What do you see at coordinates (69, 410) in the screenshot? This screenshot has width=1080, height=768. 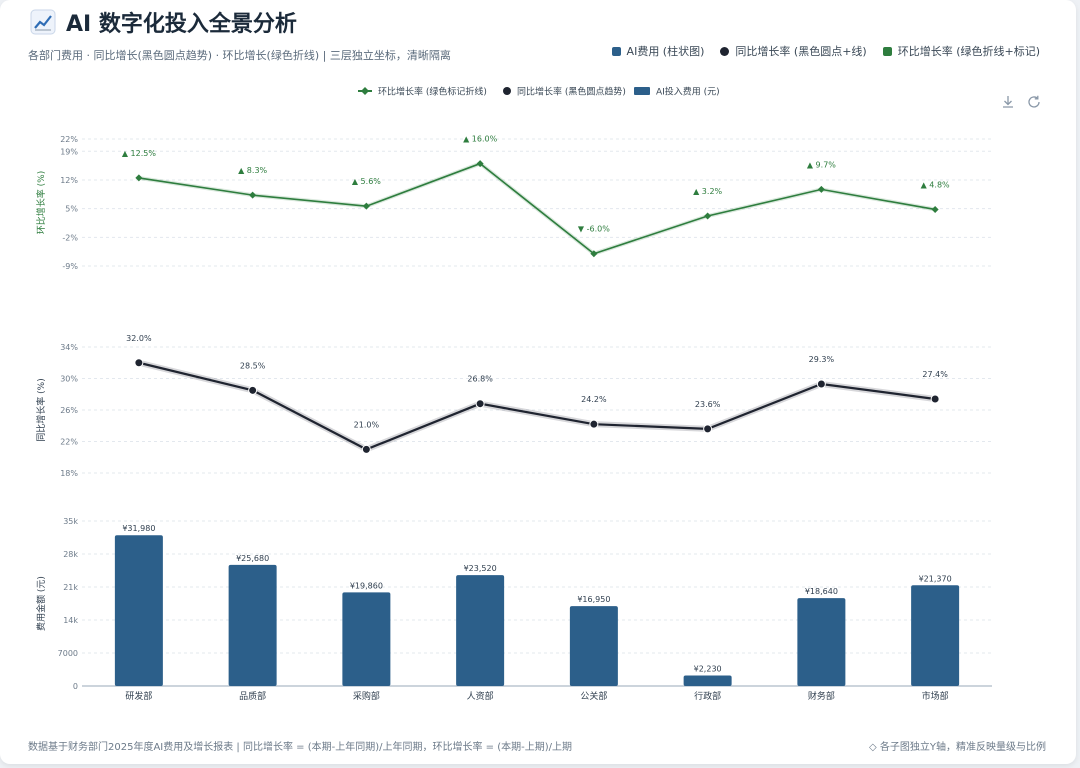 I see `y-tick-label: 26%` at bounding box center [69, 410].